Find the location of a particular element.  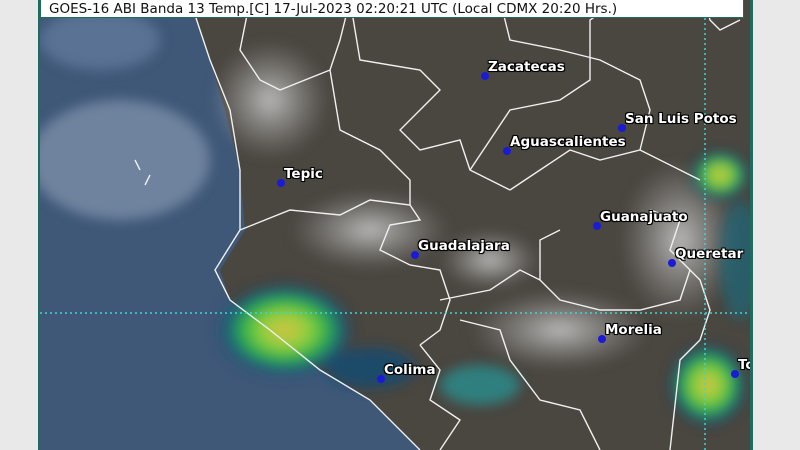

city-label: Aguascalientes is located at coordinates (568, 142).